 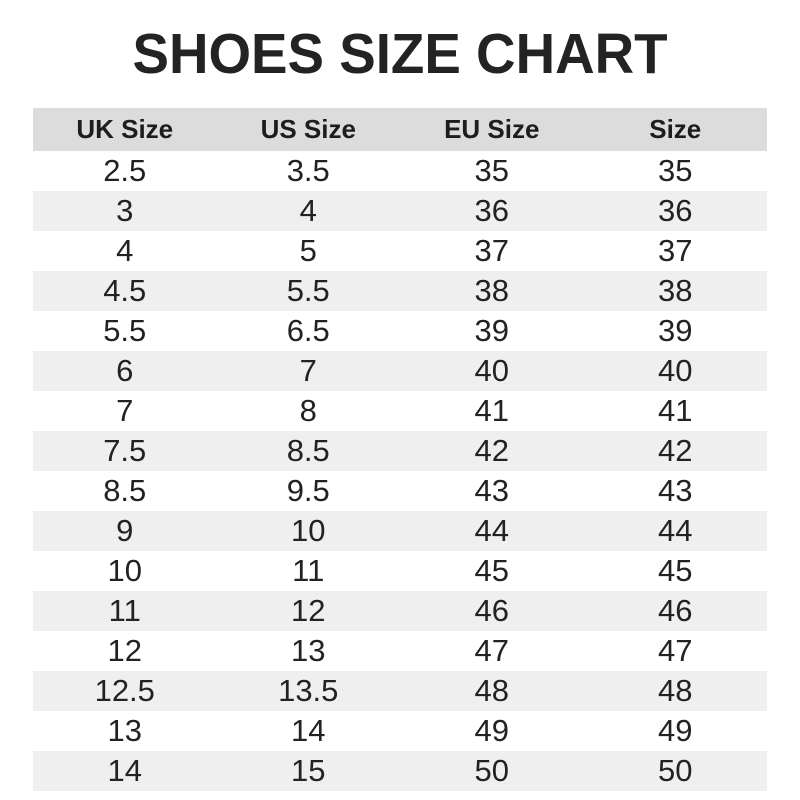 What do you see at coordinates (125, 290) in the screenshot?
I see `size-cell: 4.5` at bounding box center [125, 290].